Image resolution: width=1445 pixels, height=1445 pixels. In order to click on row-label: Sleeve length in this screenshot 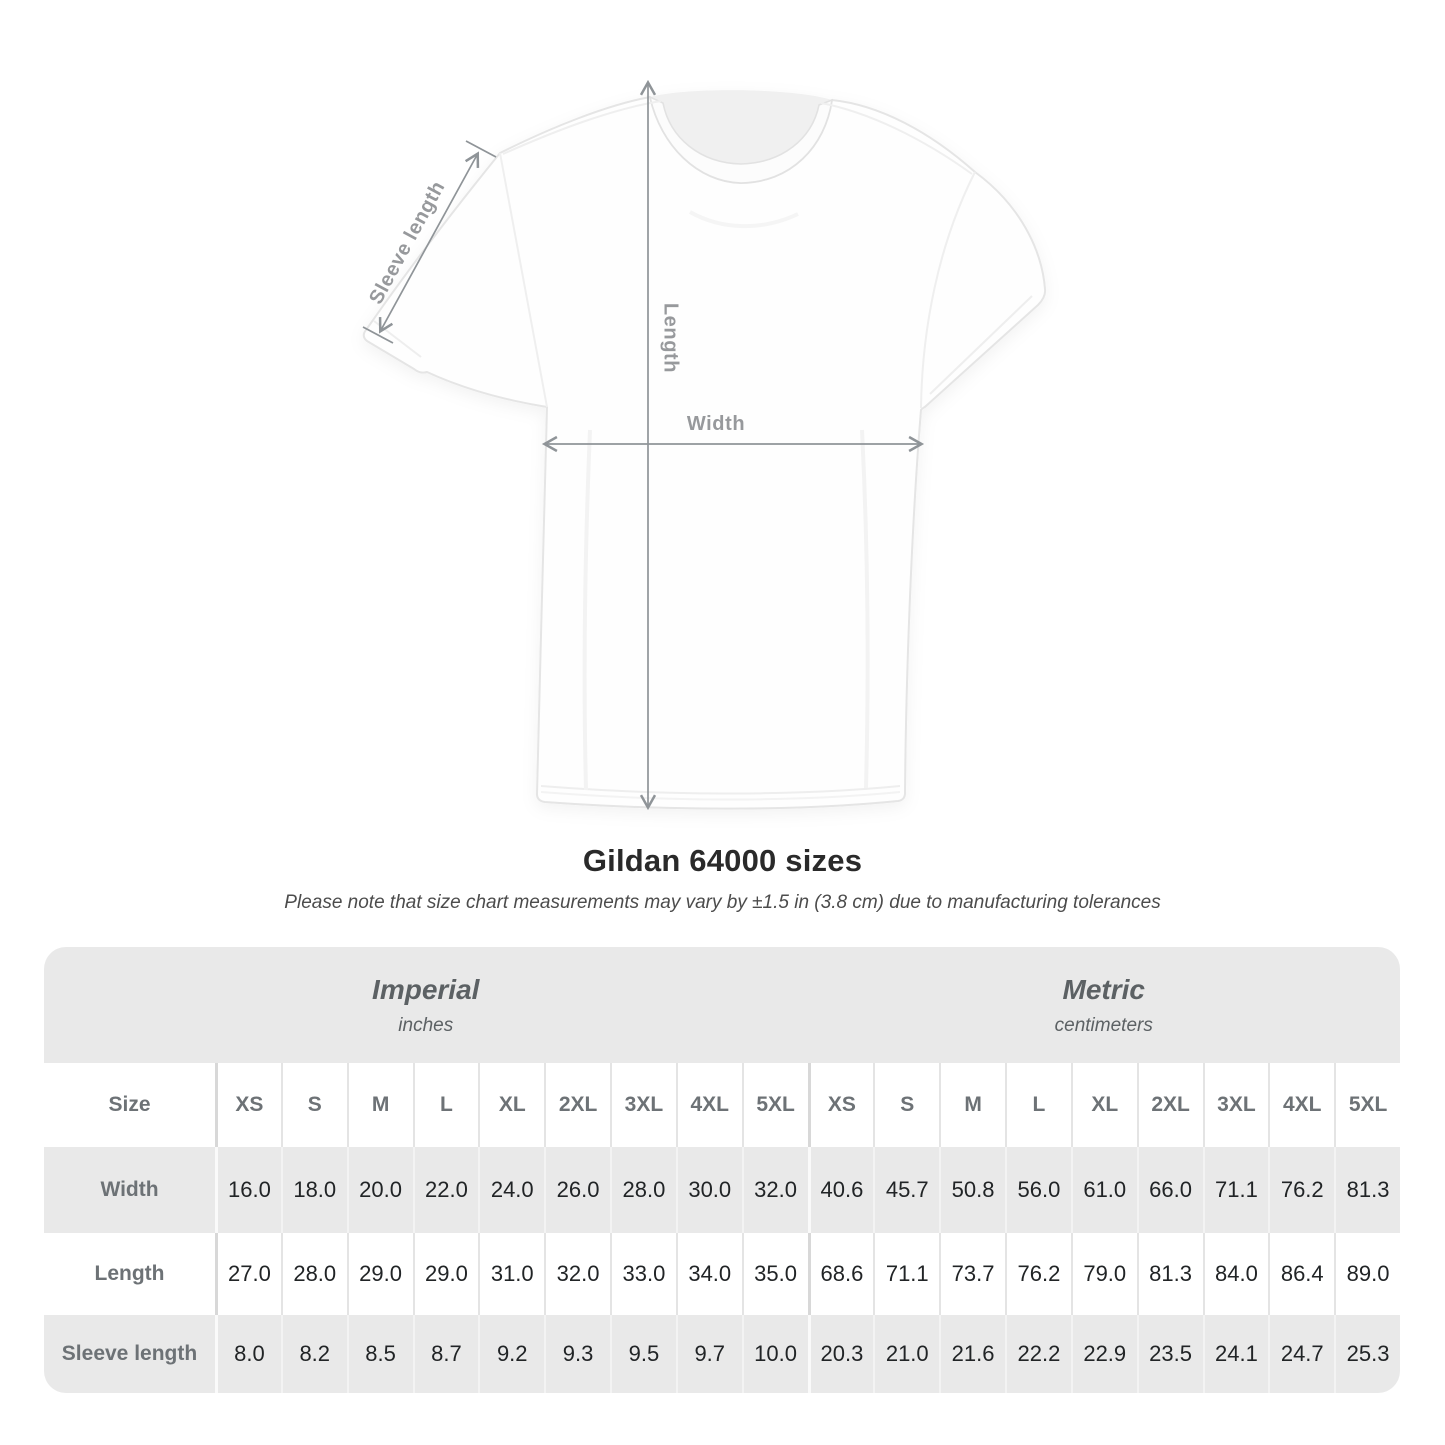, I will do `click(129, 1353)`.